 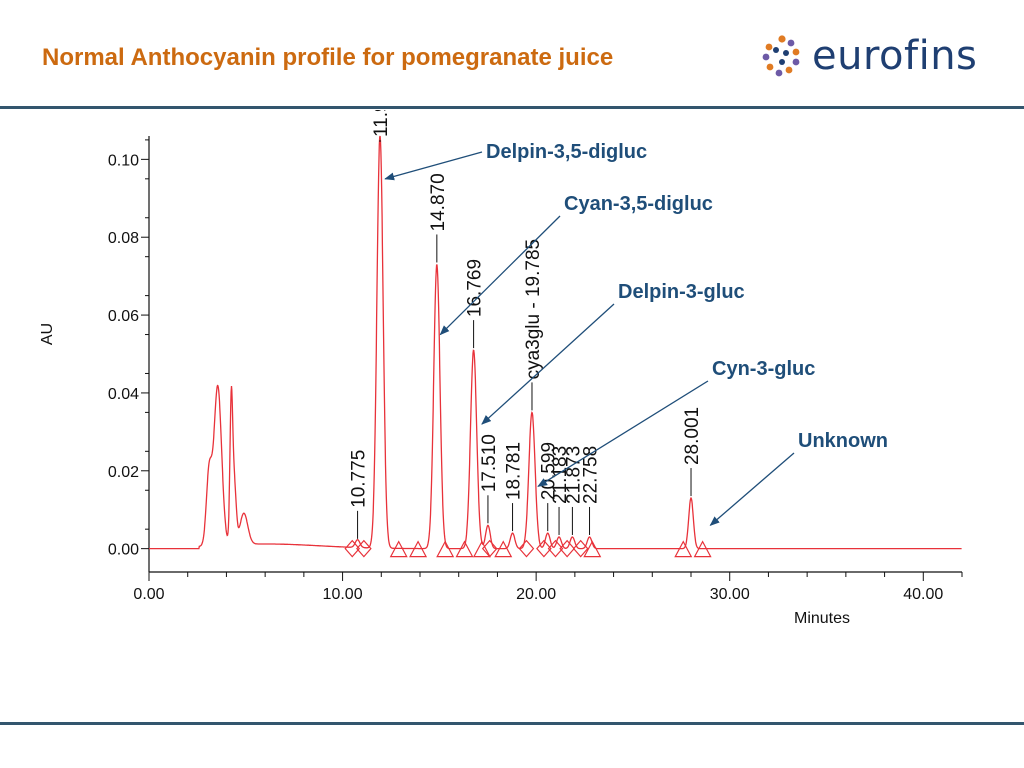 I want to click on y-tick-label: 0.02, so click(x=123, y=472).